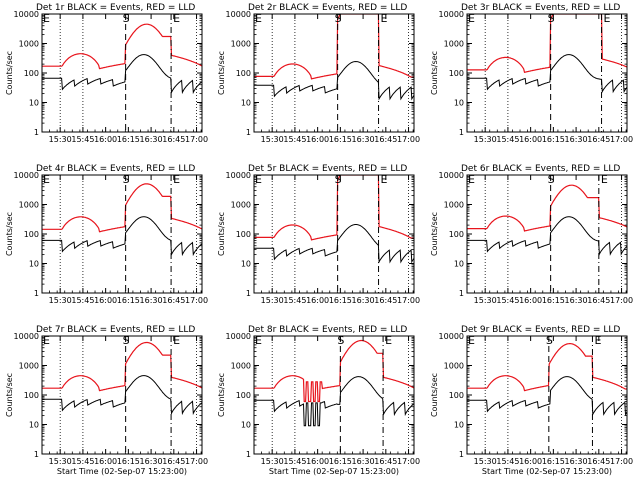 The height and width of the screenshot is (480, 640). Describe the element at coordinates (115, 169) in the screenshot. I see `panel-title: Det 4r BLACK = Events, RED = LLD` at that location.